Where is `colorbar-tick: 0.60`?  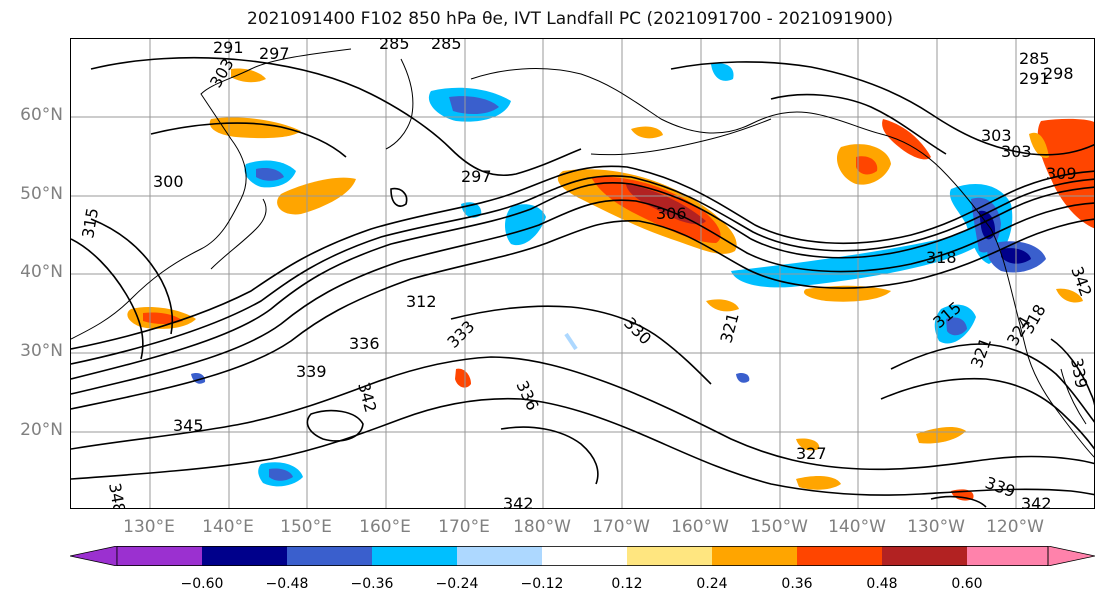 colorbar-tick: 0.60 is located at coordinates (967, 584).